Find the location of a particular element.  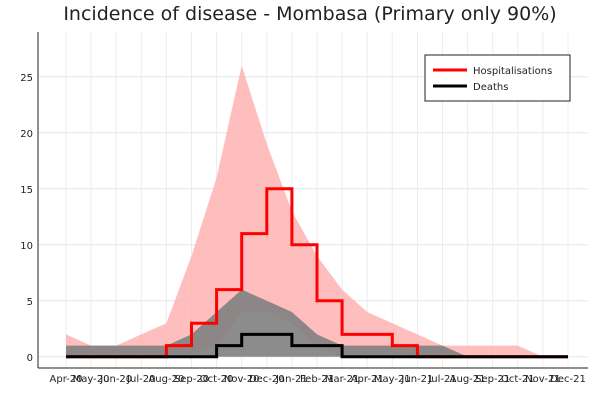

legend-box is located at coordinates (497, 78).